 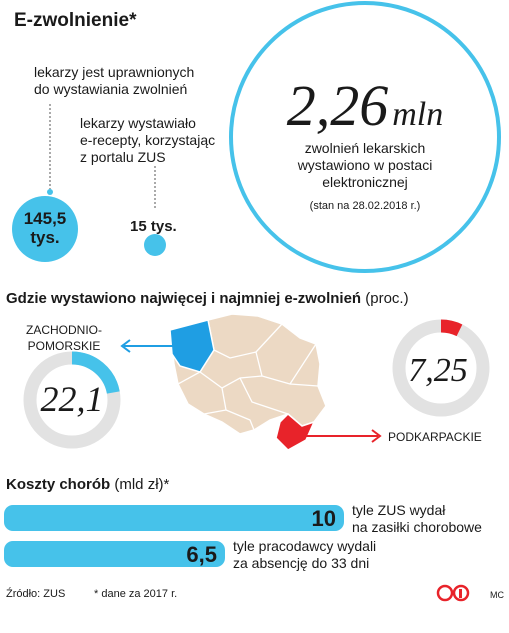 What do you see at coordinates (64, 338) in the screenshot?
I see `highest-region-label: ZACHODNIO- POMORSKIE` at bounding box center [64, 338].